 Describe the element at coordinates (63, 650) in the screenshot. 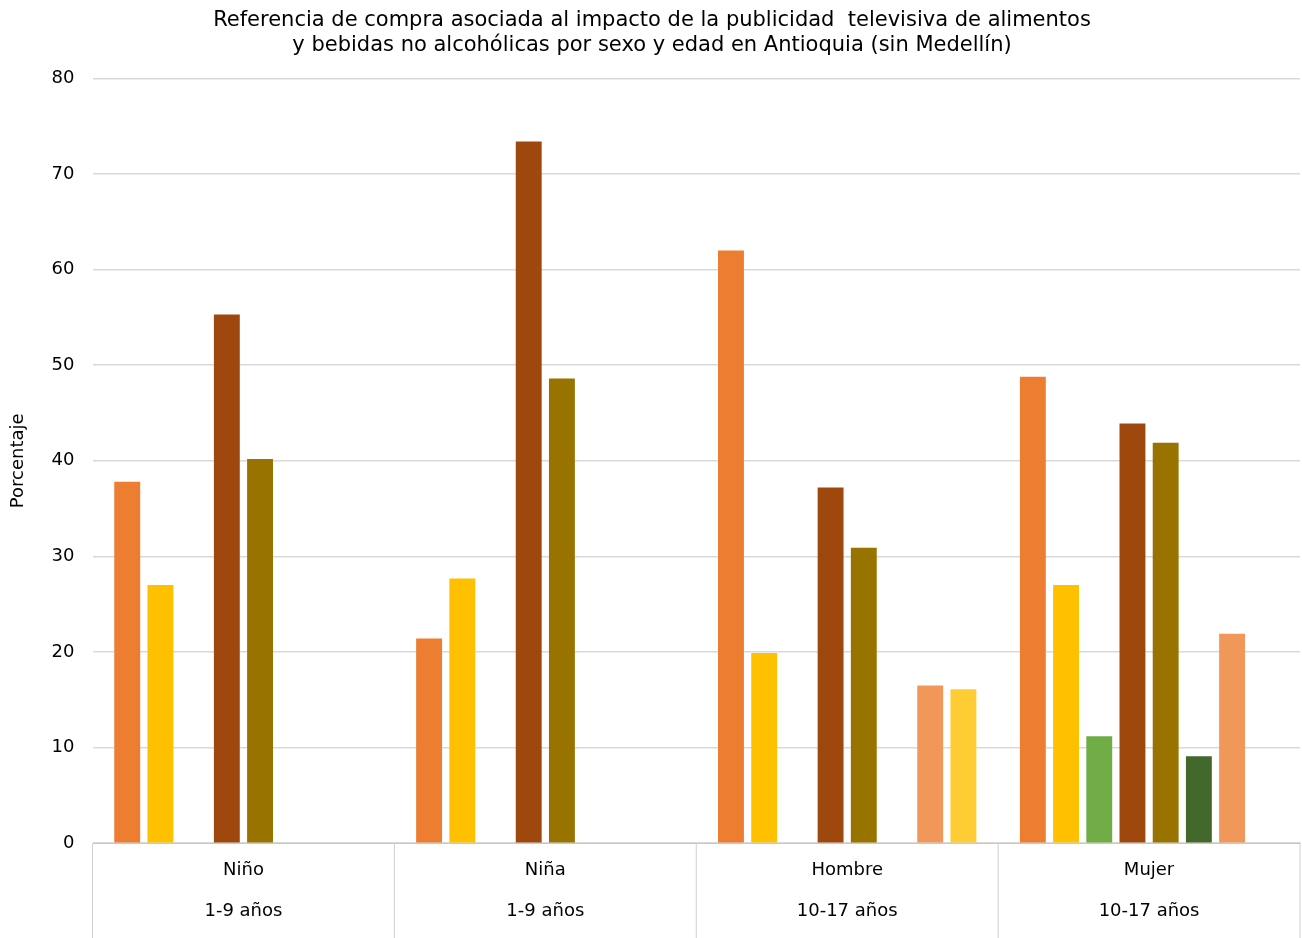

I see `y-tick-label: 20` at that location.